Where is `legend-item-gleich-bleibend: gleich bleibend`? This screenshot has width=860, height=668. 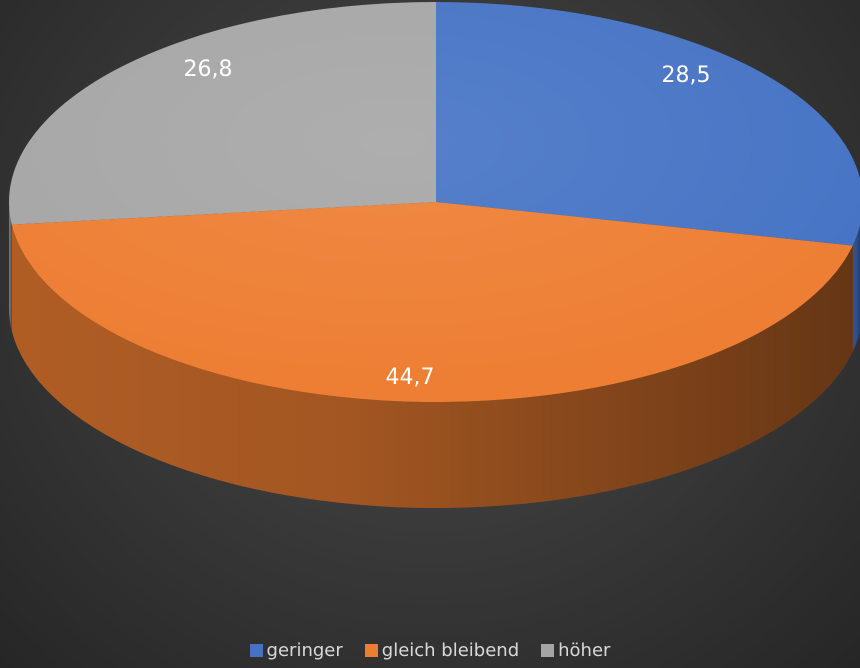 legend-item-gleich-bleibend: gleich bleibend is located at coordinates (442, 650).